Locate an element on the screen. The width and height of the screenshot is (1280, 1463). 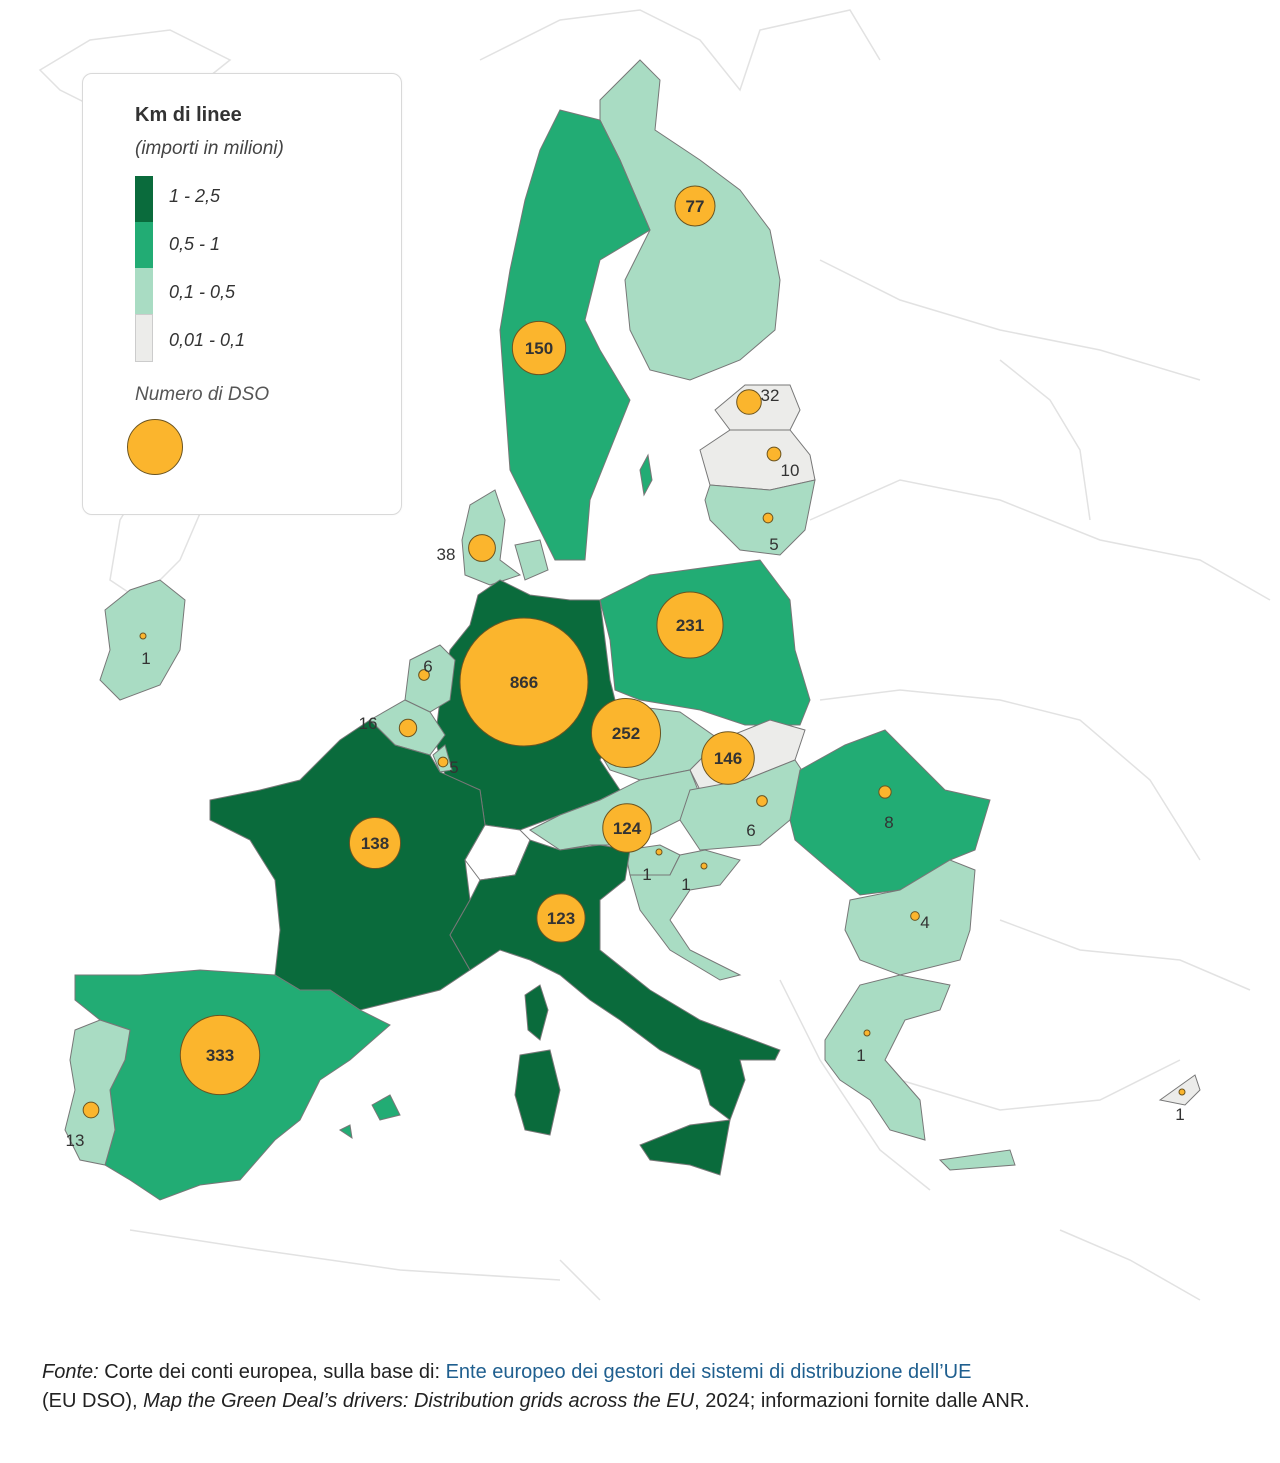
island-sardinia is located at coordinates (537, 1092).